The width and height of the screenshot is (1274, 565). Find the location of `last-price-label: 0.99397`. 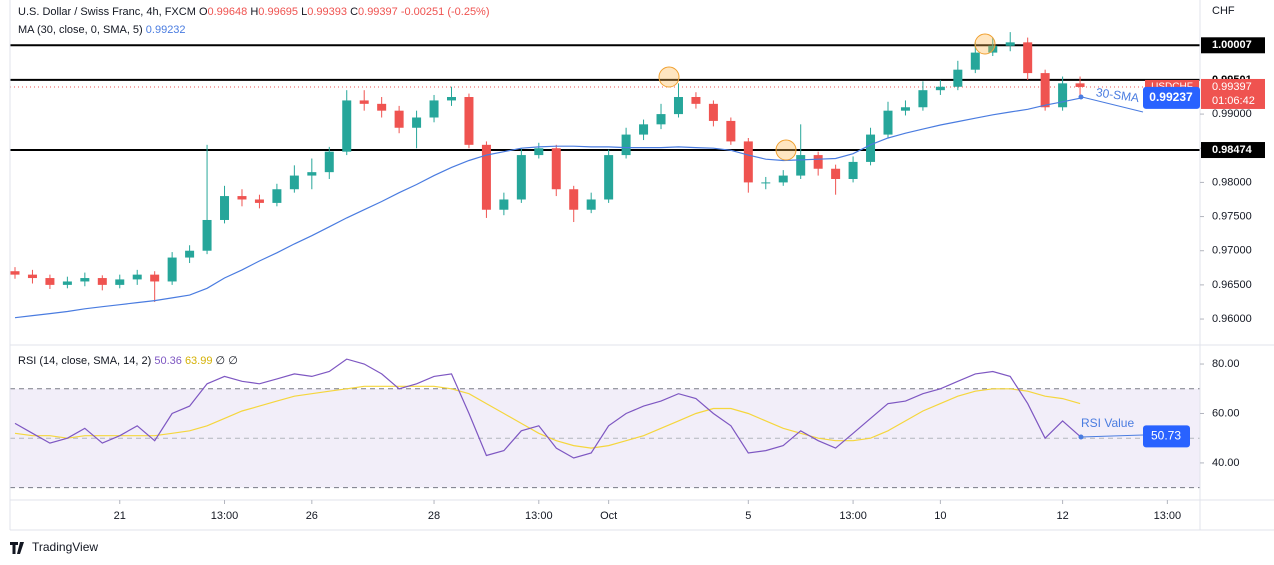

last-price-label: 0.99397 is located at coordinates (1232, 87).